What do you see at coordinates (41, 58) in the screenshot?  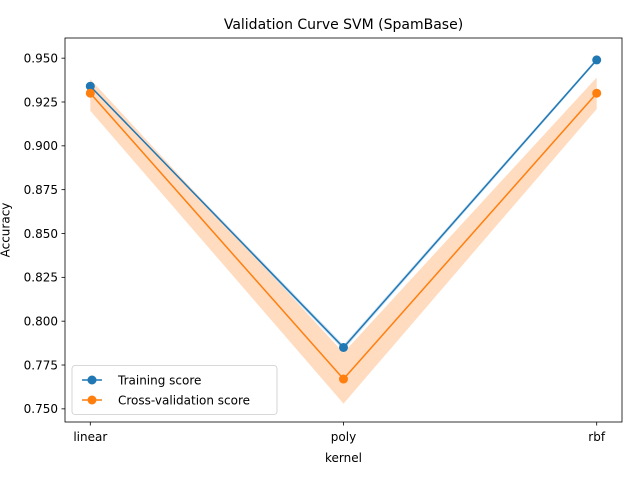 I see `y-tick-label: 0.950` at bounding box center [41, 58].